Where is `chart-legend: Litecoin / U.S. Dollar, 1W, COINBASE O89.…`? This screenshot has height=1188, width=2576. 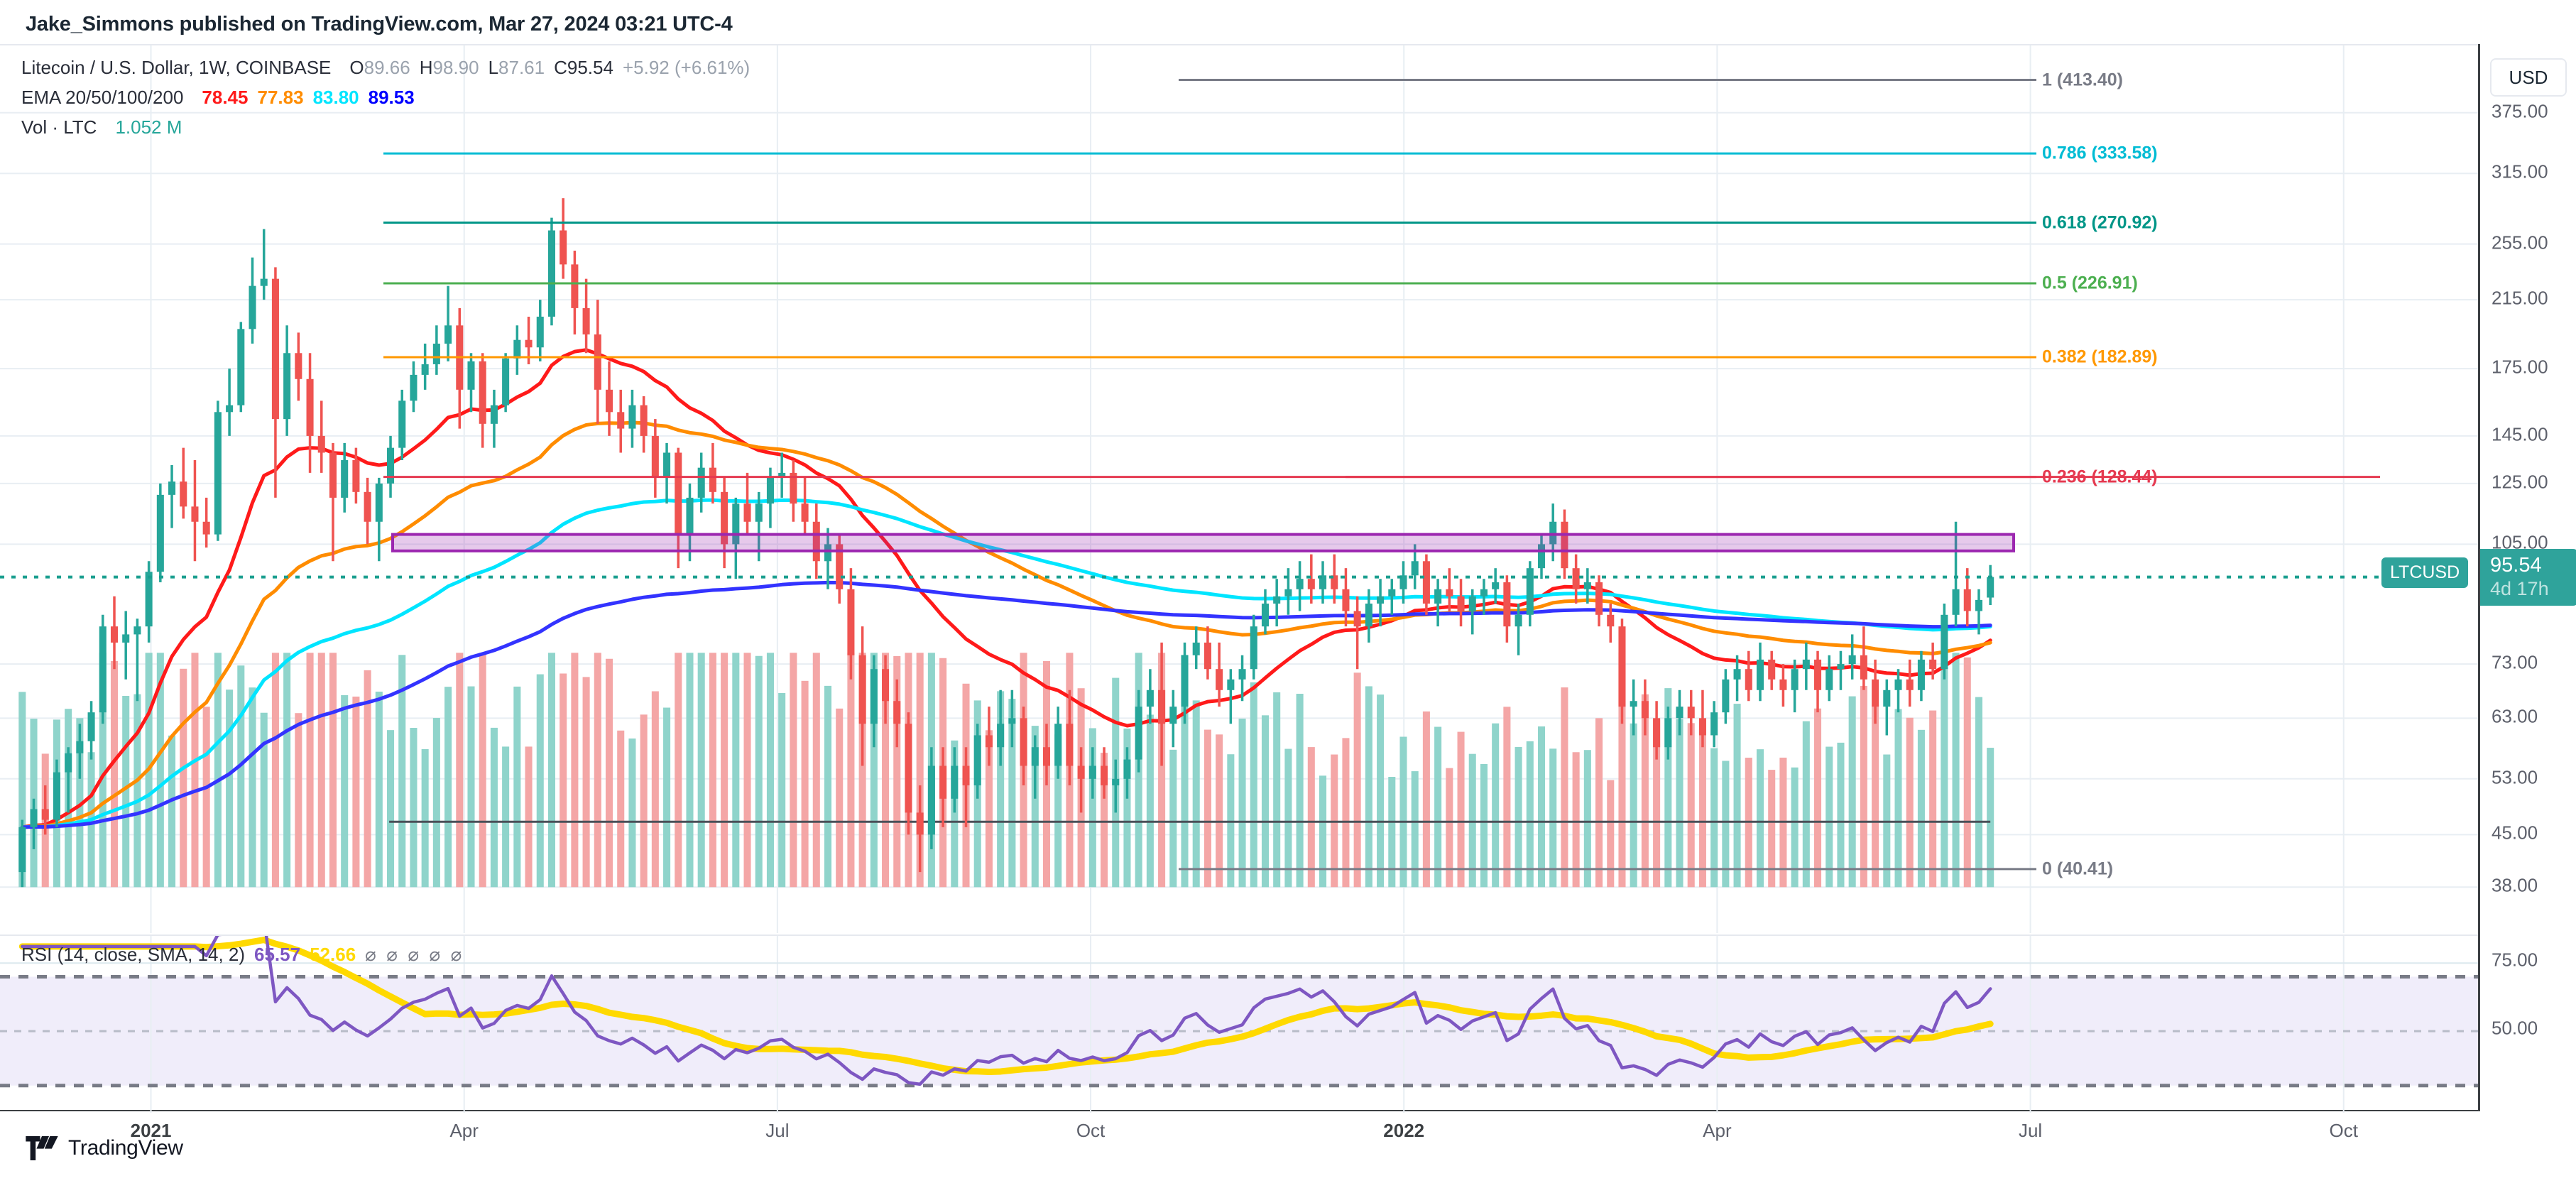
chart-legend: Litecoin / U.S. Dollar, 1W, COINBASE O89.… is located at coordinates (385, 97).